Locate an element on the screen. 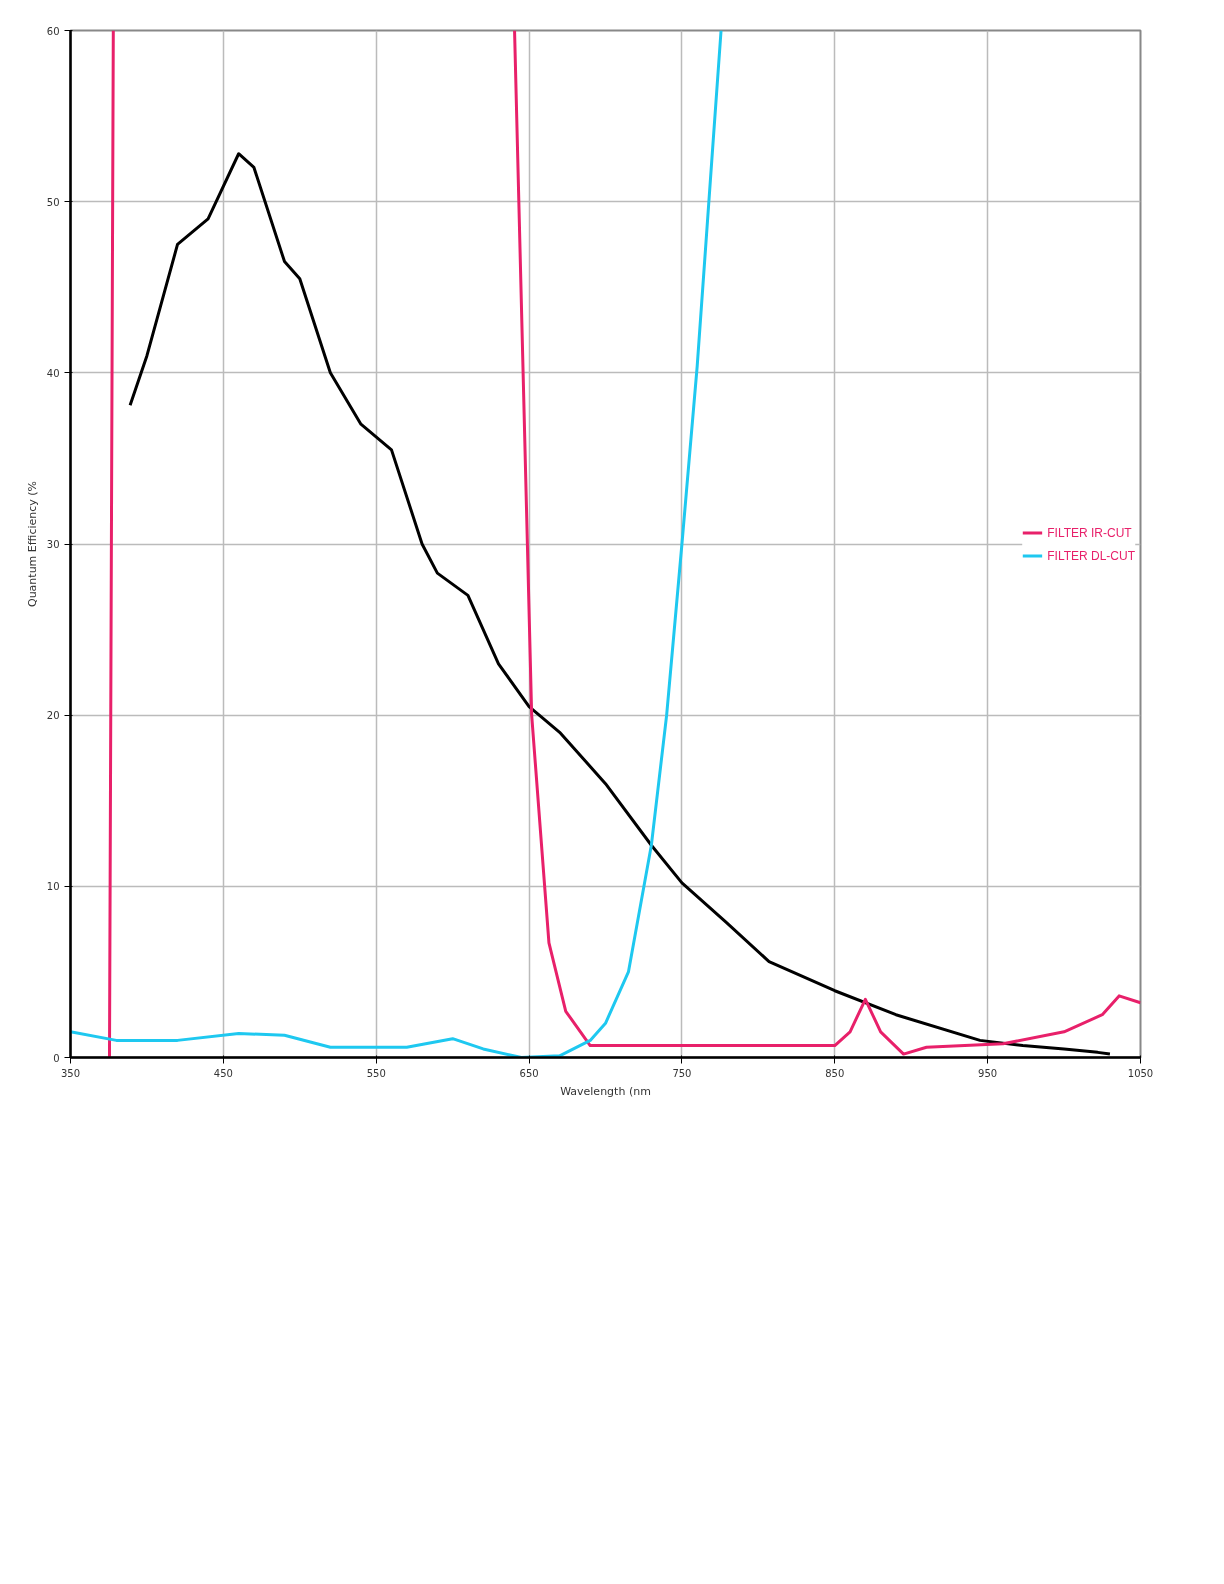 The height and width of the screenshot is (1584, 1224). x-tick-label: 1050 is located at coordinates (1140, 1073).